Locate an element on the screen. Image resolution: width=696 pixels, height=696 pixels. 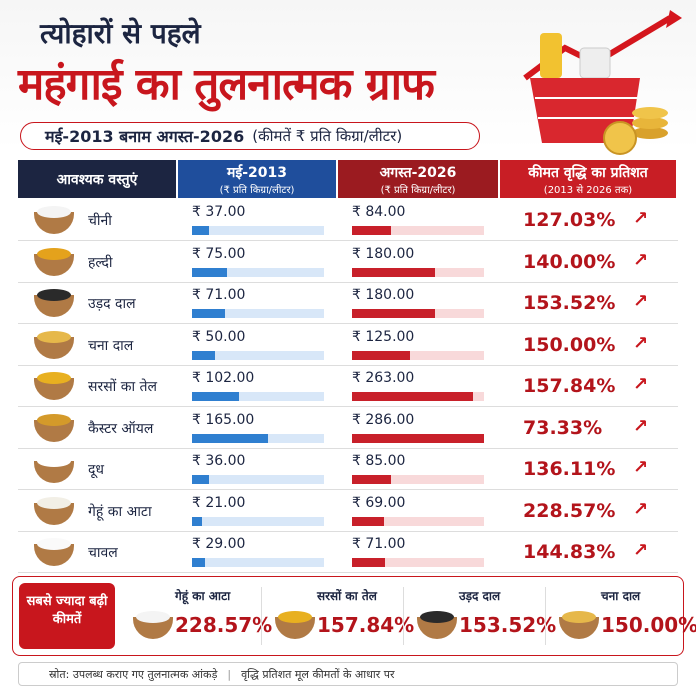
summary-title: सबसे ज्यादा बढ़ी कीमतें is located at coordinates (67, 616).